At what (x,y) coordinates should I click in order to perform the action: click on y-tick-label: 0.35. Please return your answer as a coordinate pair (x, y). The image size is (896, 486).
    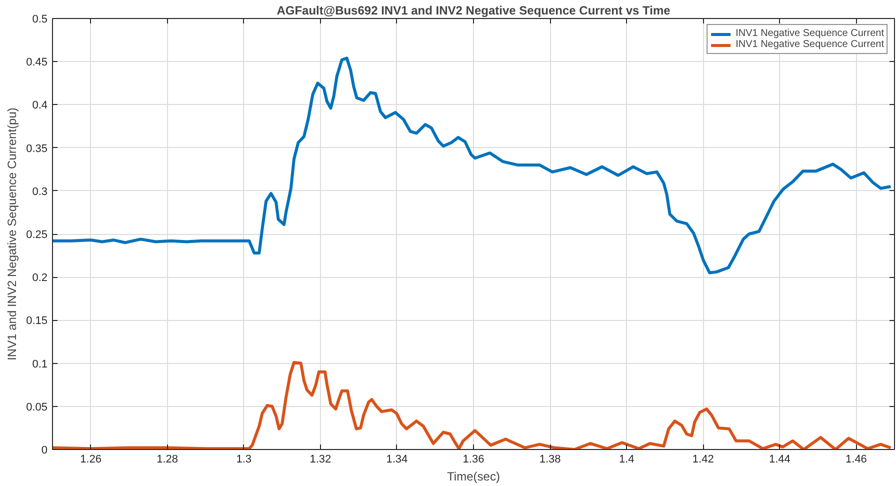
    Looking at the image, I should click on (37, 148).